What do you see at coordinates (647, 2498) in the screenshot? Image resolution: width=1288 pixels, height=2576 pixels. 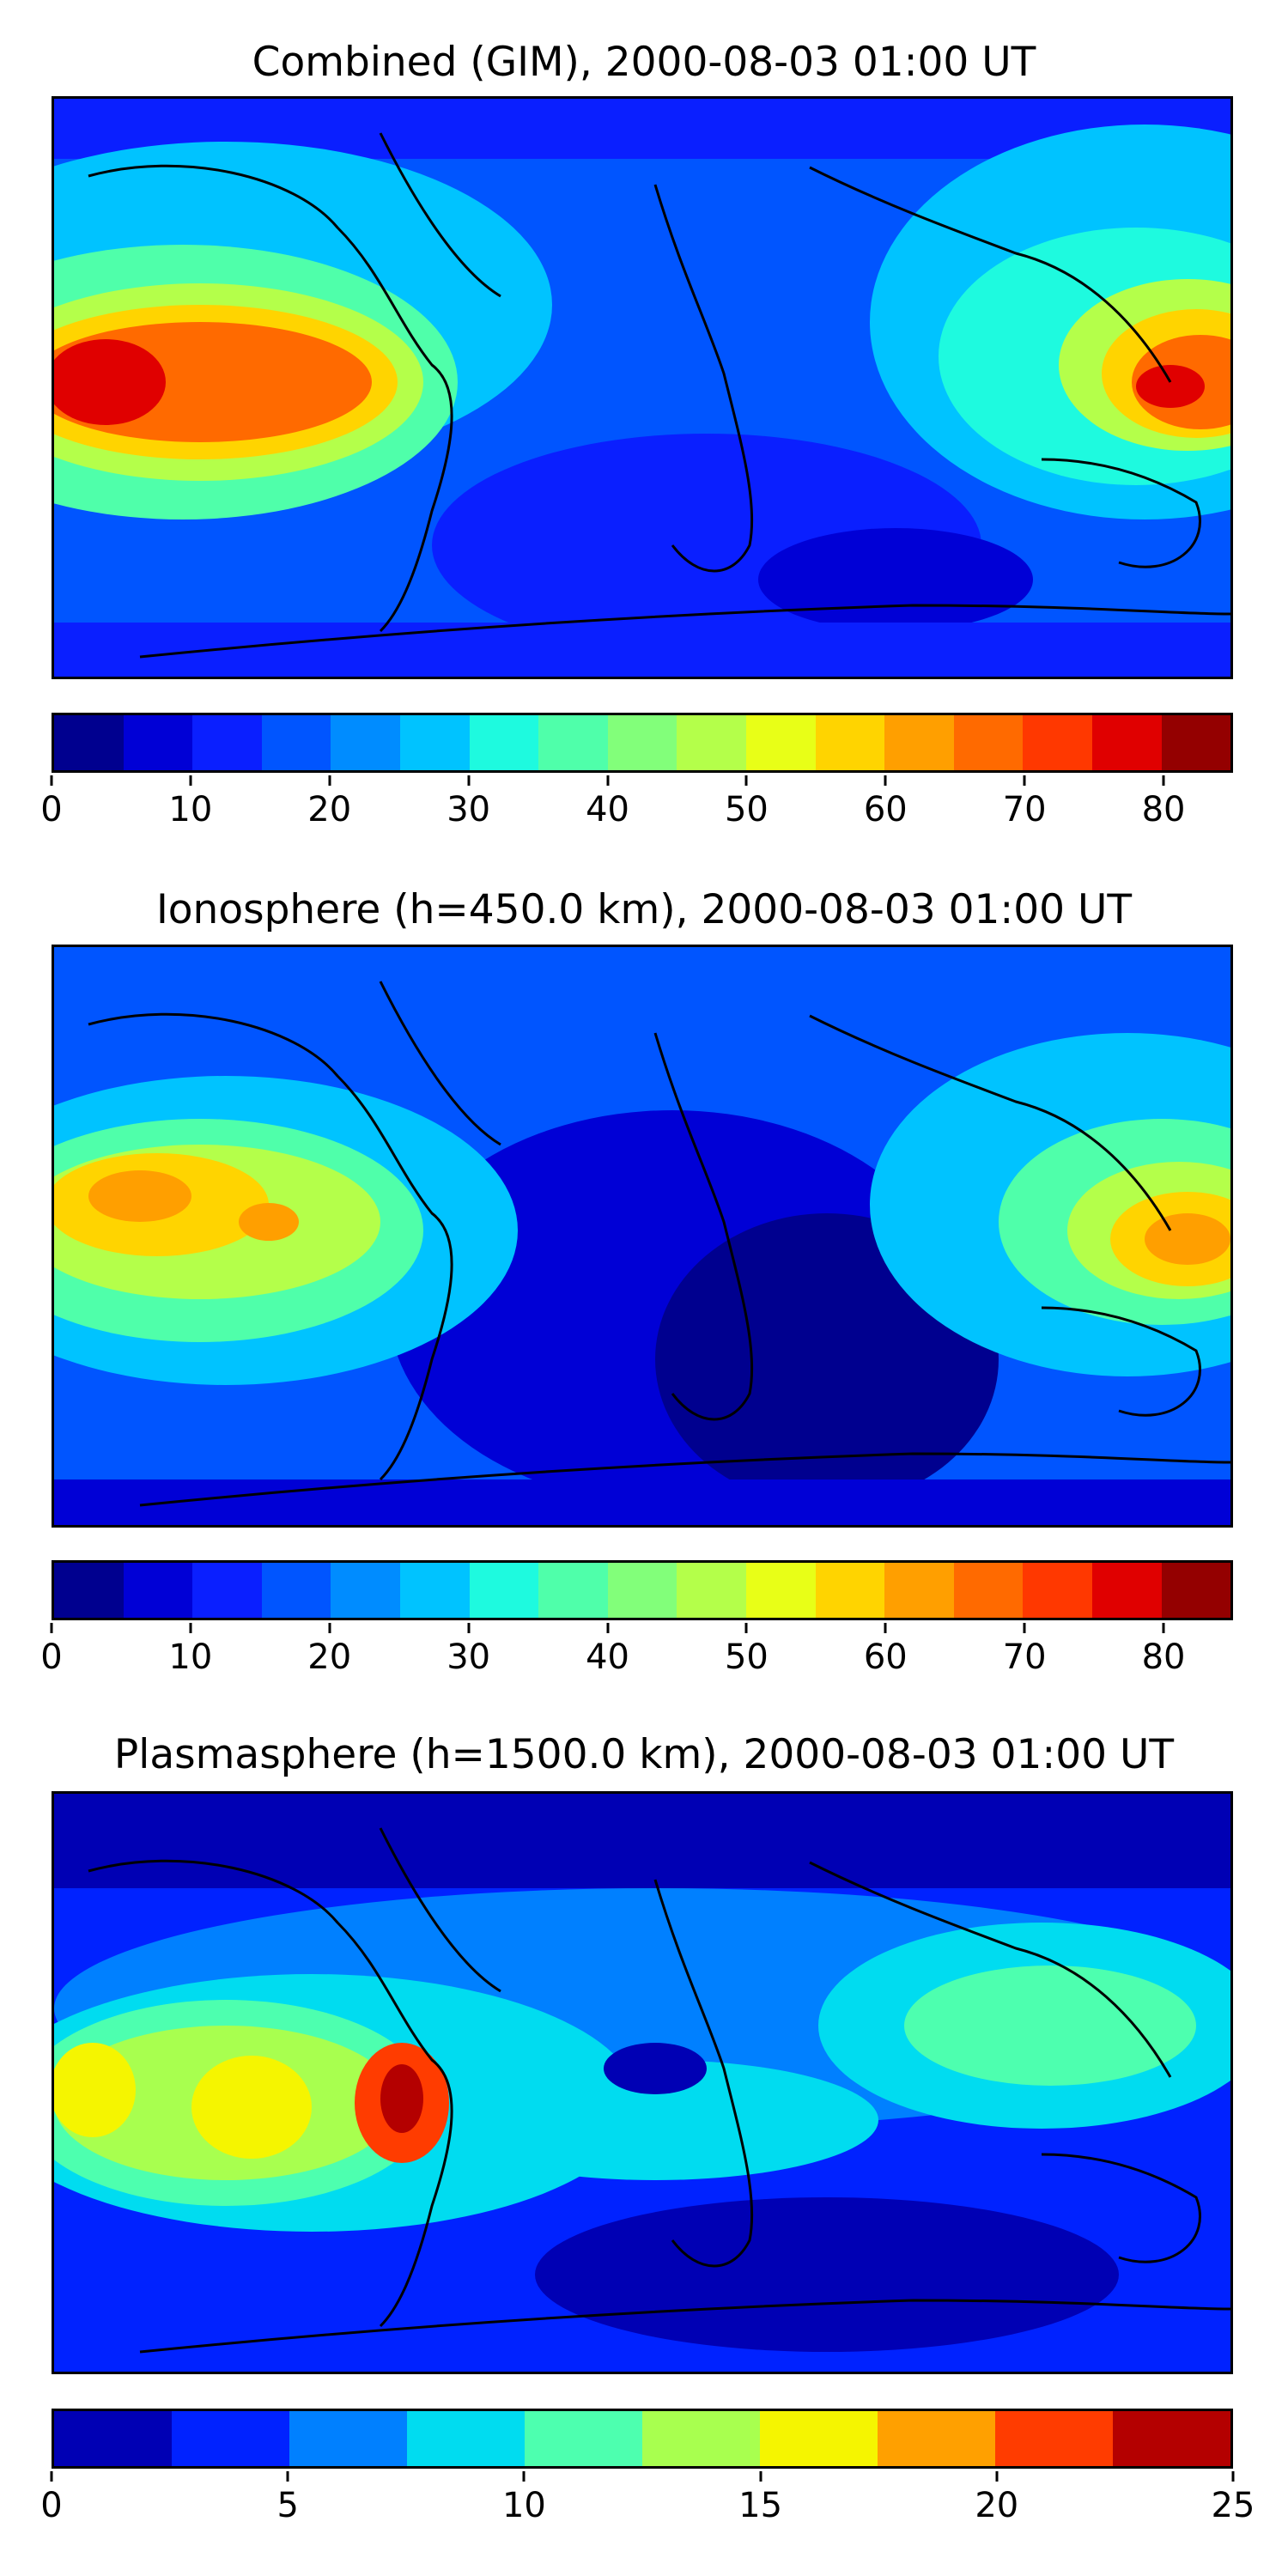 I see `colorbar-ticks: 0 5 10 15 20 25` at bounding box center [647, 2498].